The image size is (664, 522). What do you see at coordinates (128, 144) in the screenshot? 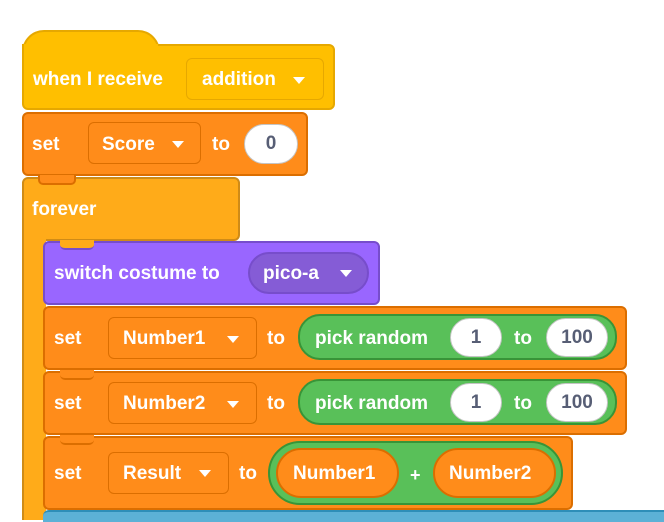
I see `score-variable-label: Score` at bounding box center [128, 144].